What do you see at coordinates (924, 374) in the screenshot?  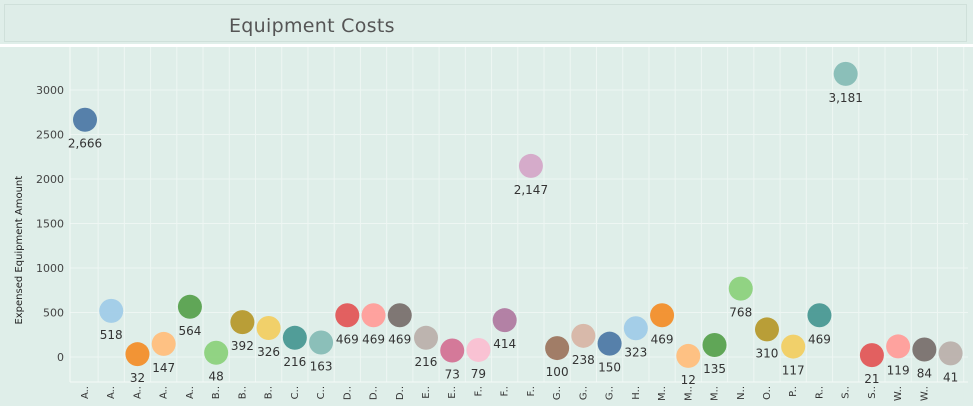 I see `data-label: 84` at bounding box center [924, 374].